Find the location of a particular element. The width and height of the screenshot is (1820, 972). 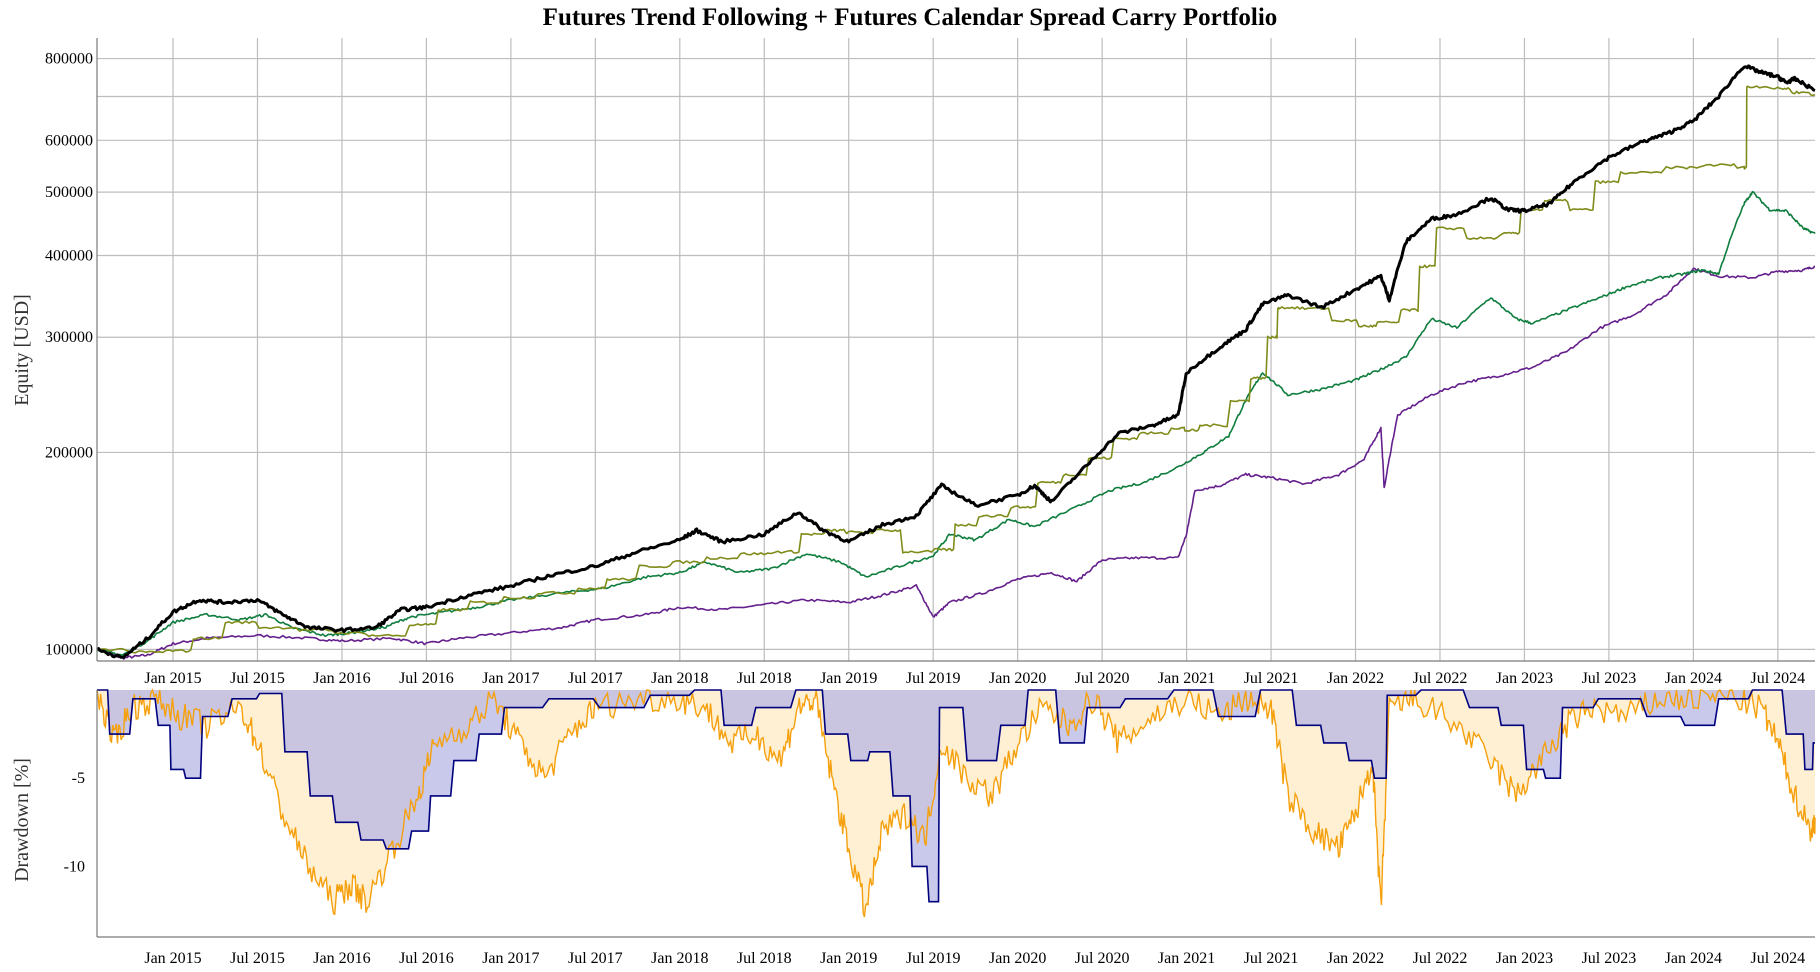

equity-x-tick-label: Jan 2024 is located at coordinates (1693, 678).